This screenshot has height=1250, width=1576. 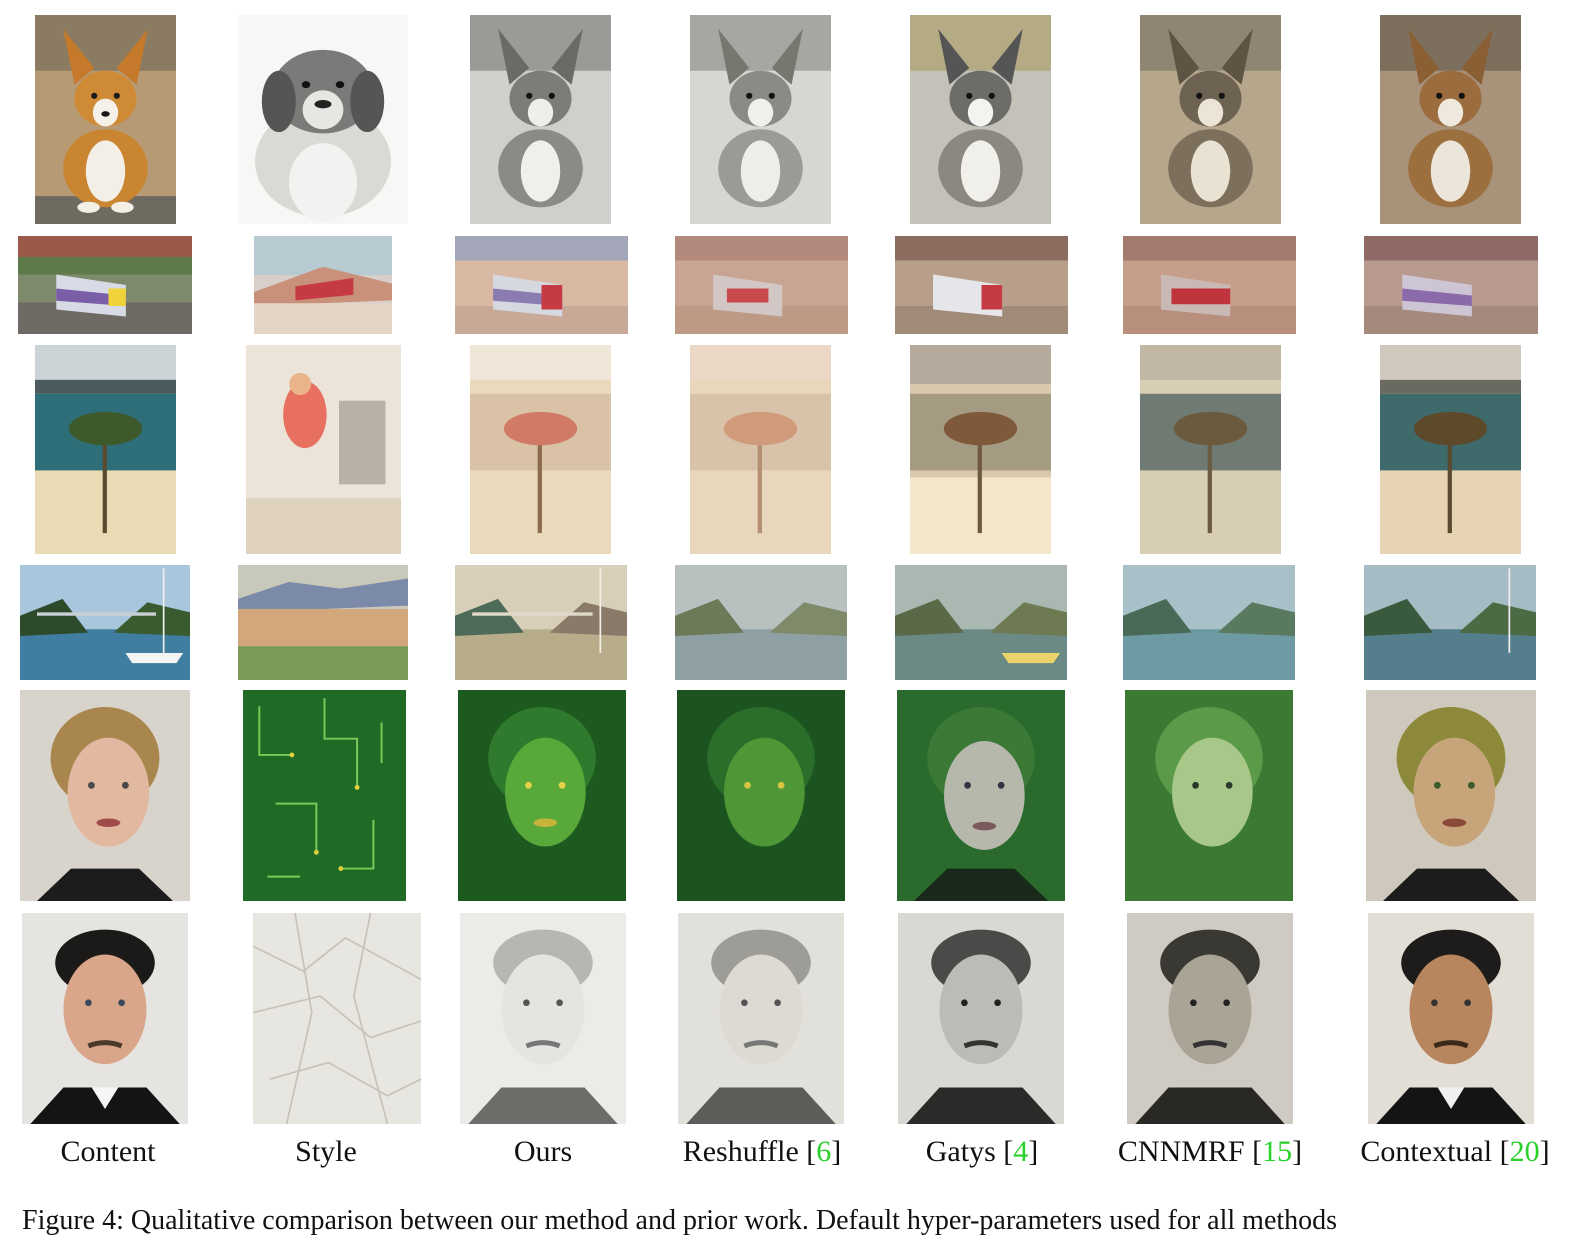 What do you see at coordinates (1210, 1018) in the screenshot?
I see `row6-cnnmrf-man-portrait` at bounding box center [1210, 1018].